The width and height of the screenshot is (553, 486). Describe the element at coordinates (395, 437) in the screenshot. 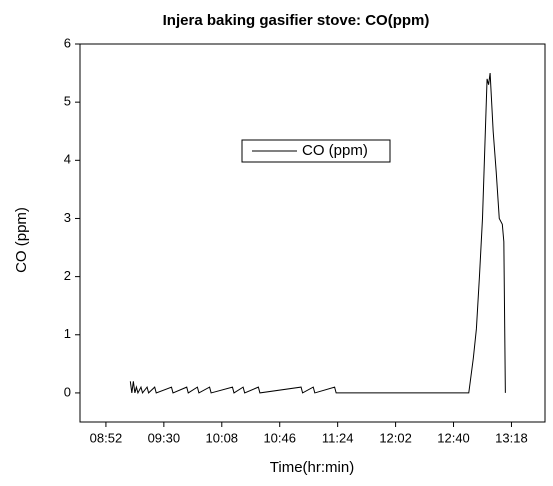

I see `x-tick-label: 12:02` at that location.